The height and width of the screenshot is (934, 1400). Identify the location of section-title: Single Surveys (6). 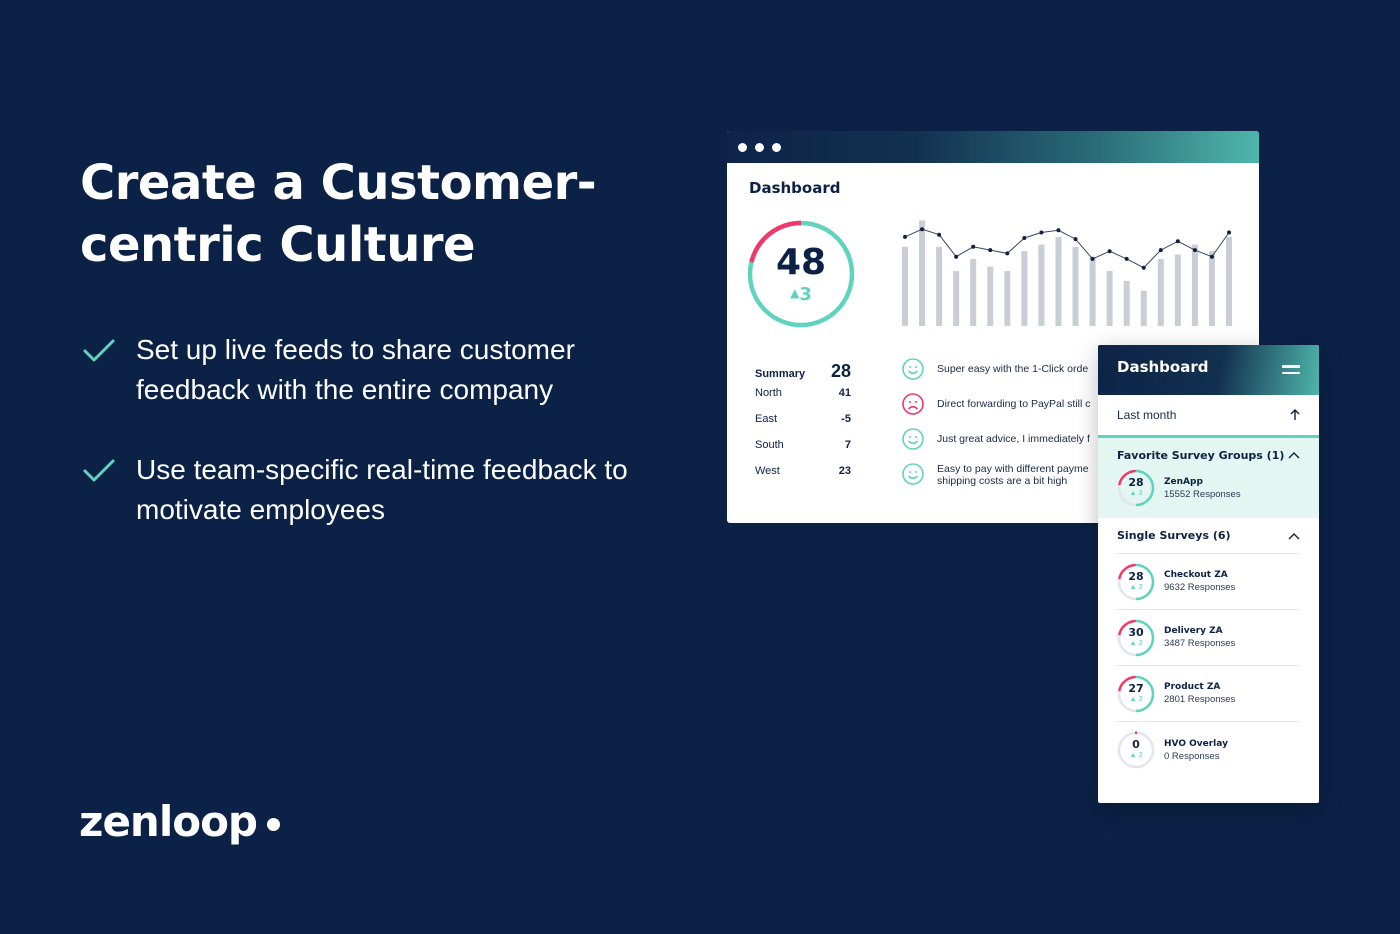
(1174, 535).